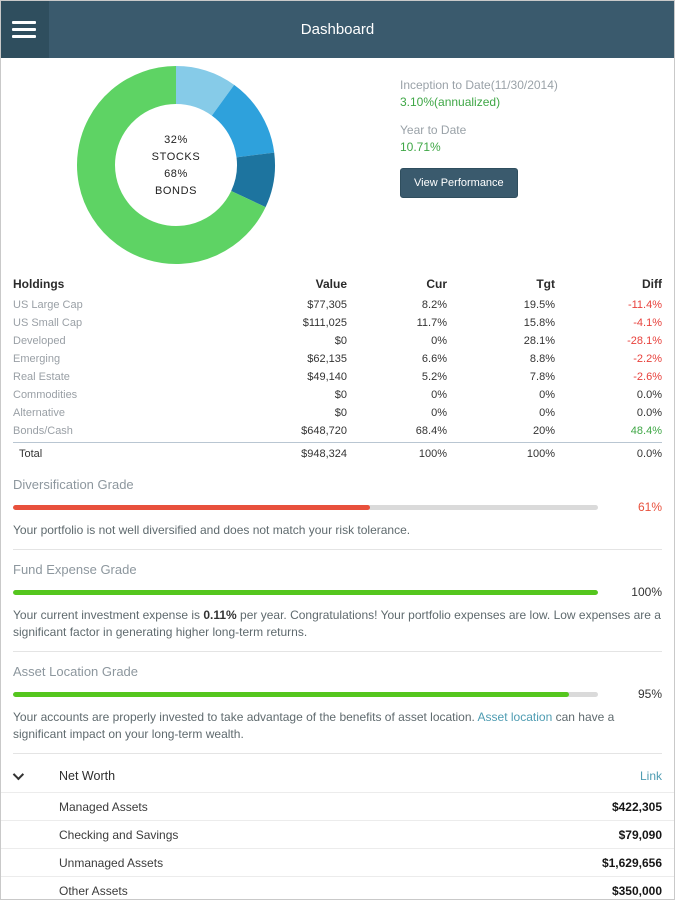 This screenshot has width=675, height=900. What do you see at coordinates (39, 284) in the screenshot?
I see `col-holdings: Holdings` at bounding box center [39, 284].